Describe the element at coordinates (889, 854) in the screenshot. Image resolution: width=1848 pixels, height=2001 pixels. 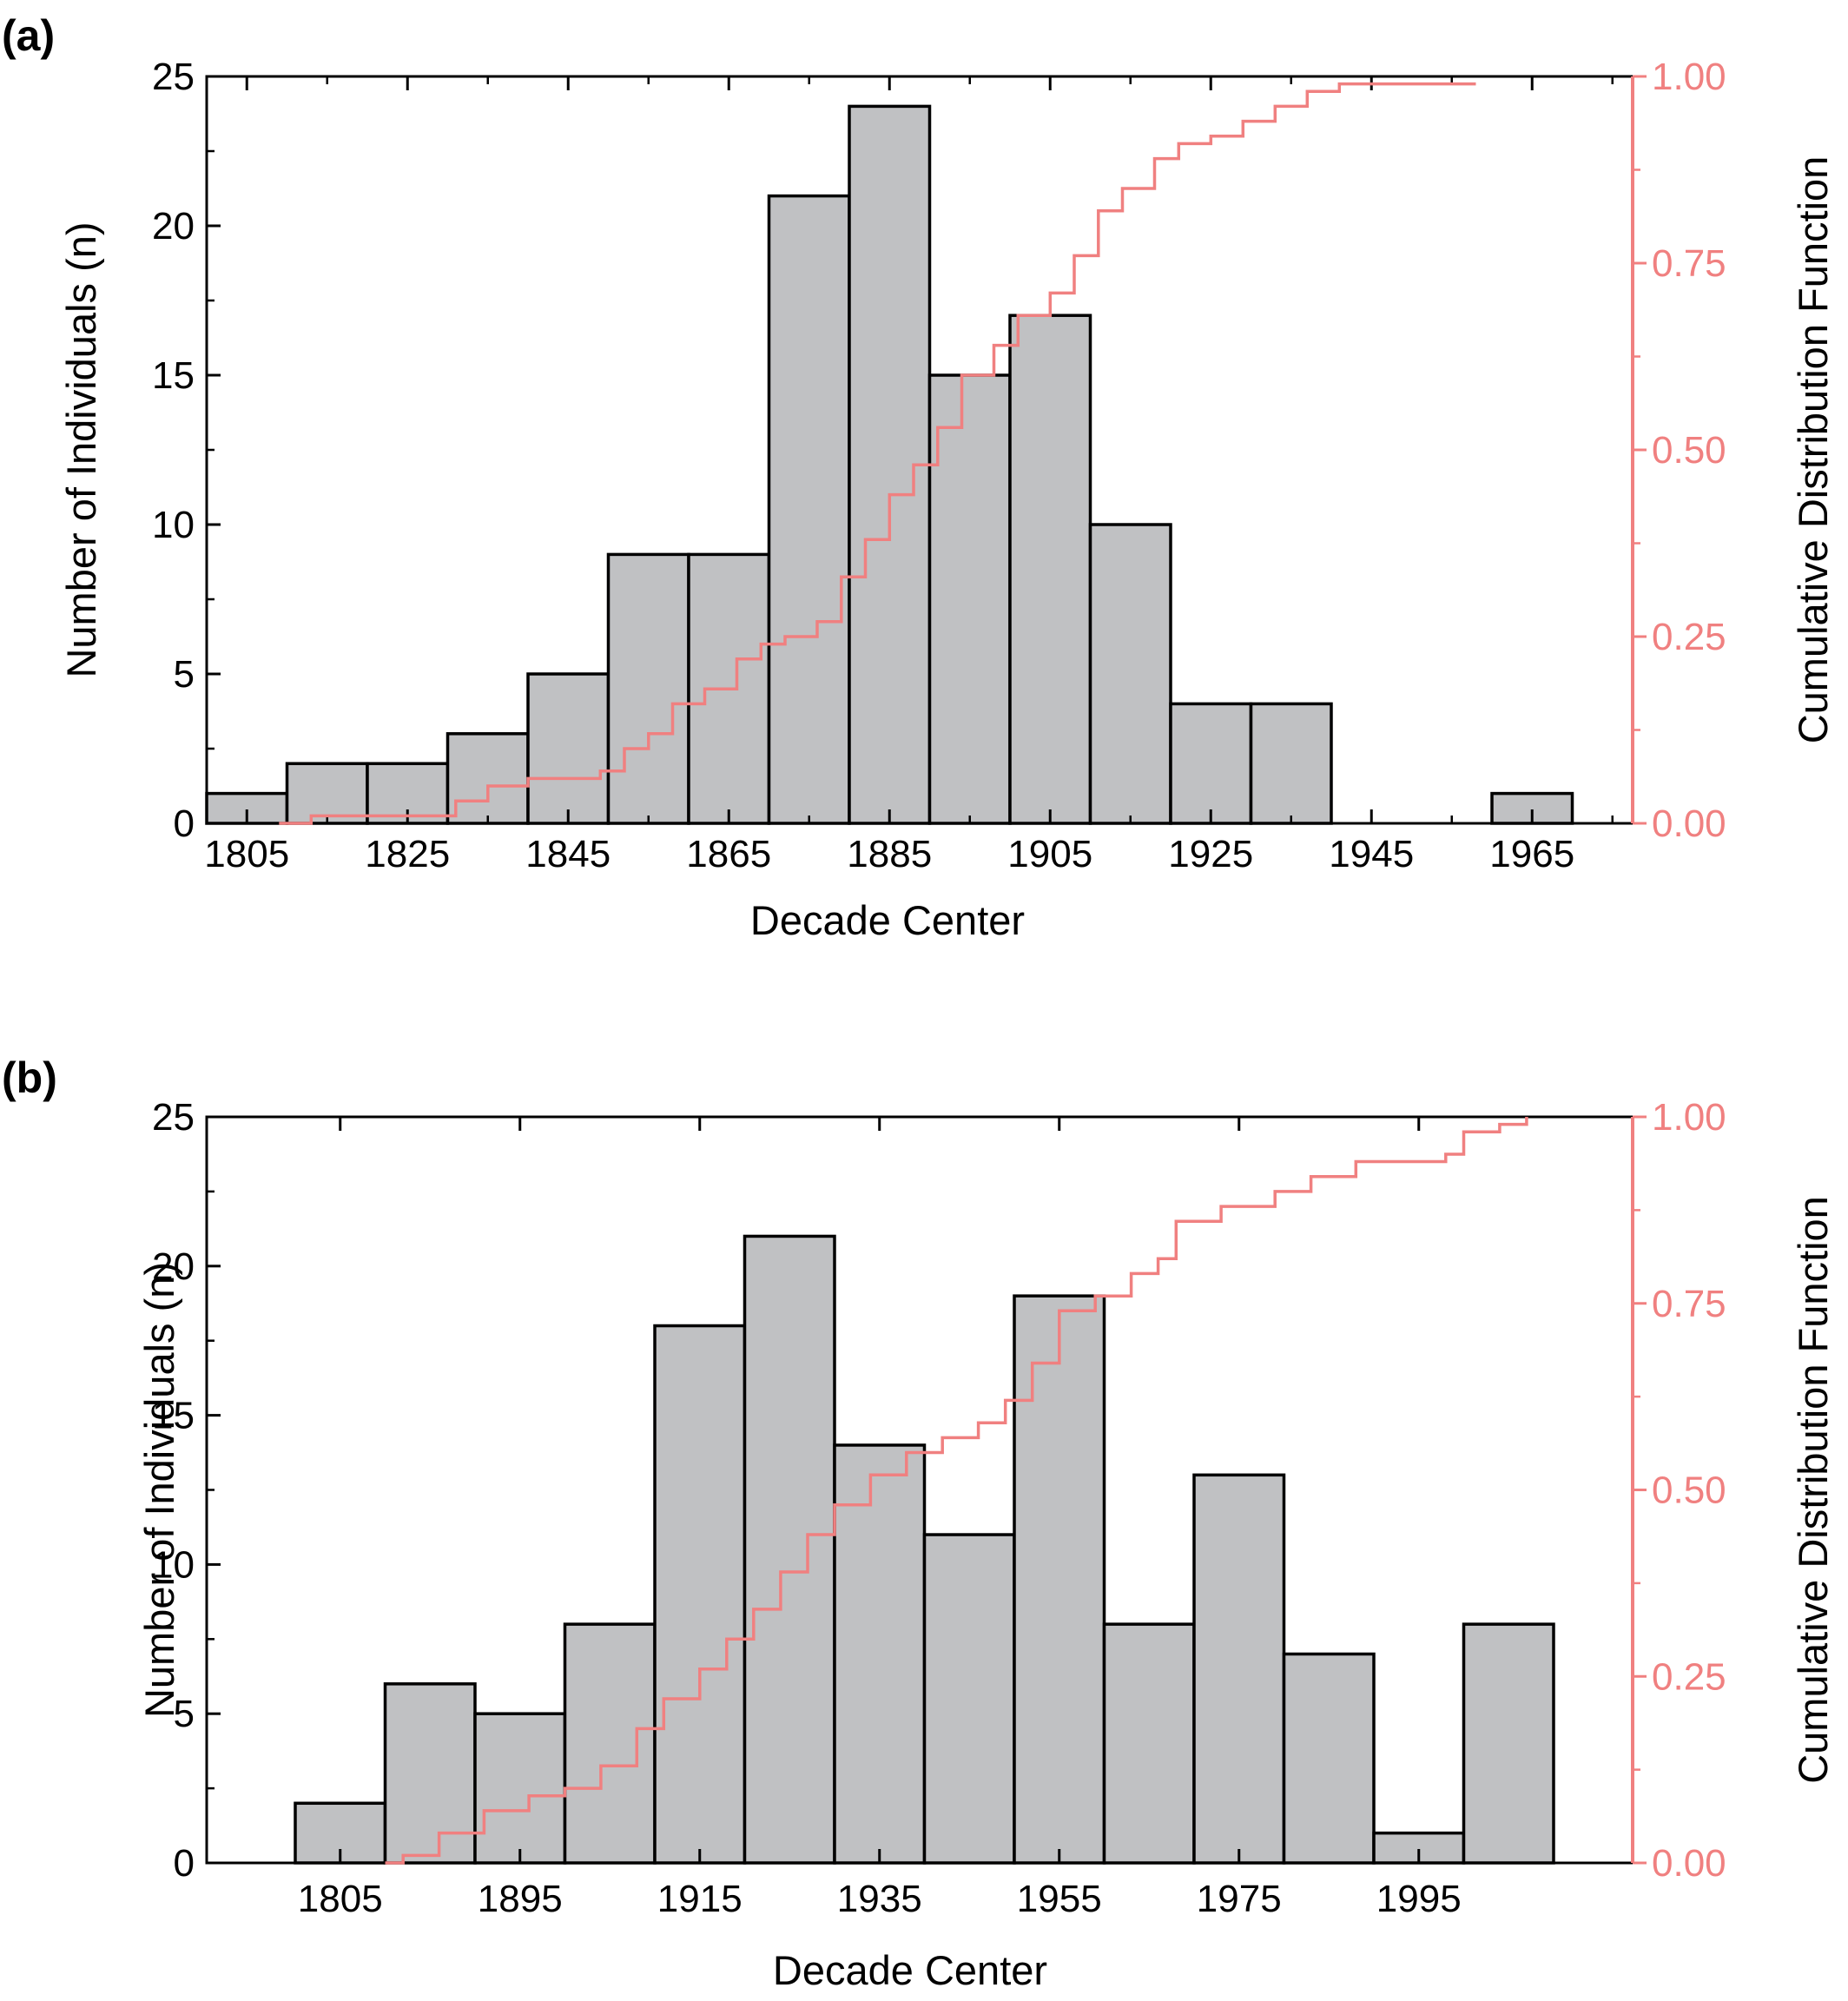
I see `x-tick-label: 1885` at that location.